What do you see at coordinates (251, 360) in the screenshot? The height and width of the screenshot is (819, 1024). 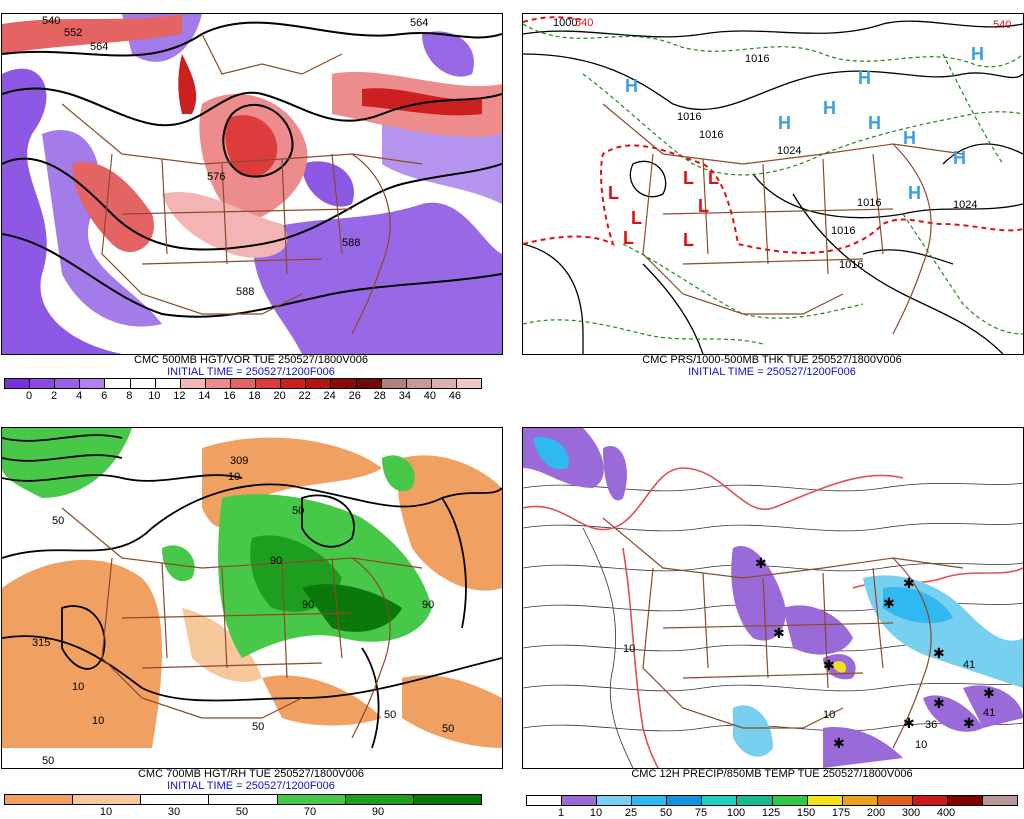 I see `caption-title: CMC 500MB HGT/VOR TUE 250527/1800V006` at bounding box center [251, 360].